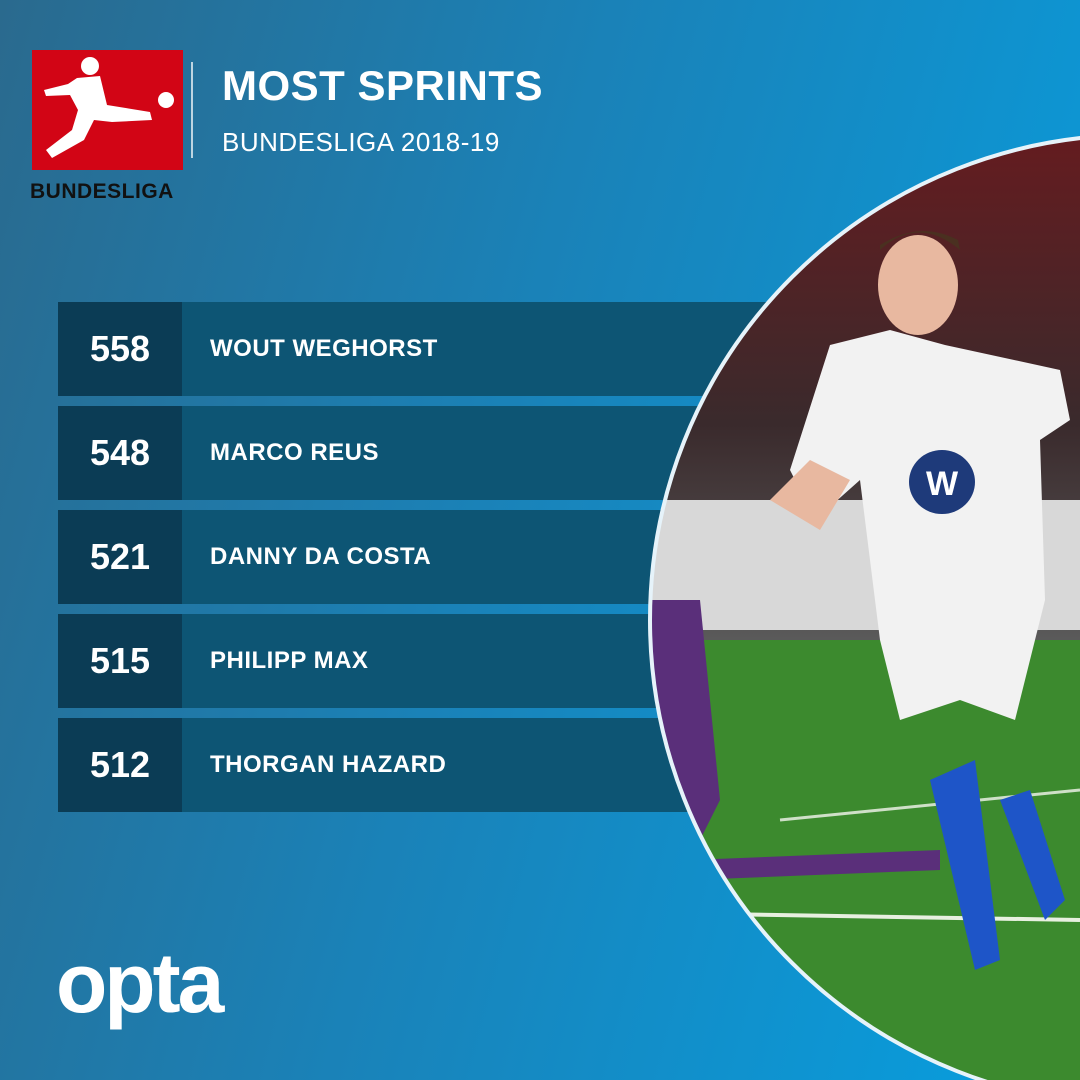 This screenshot has height=1080, width=1080. I want to click on kicker-silhouette-icon, so click(109, 107).